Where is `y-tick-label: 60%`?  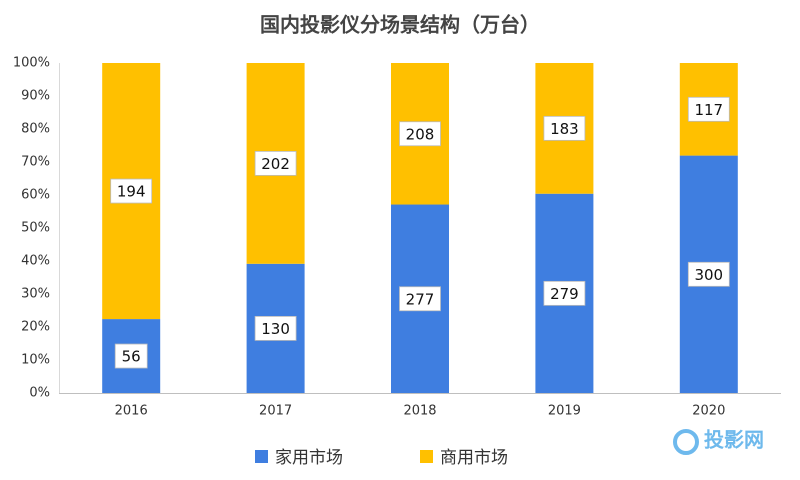
y-tick-label: 60% is located at coordinates (35, 195).